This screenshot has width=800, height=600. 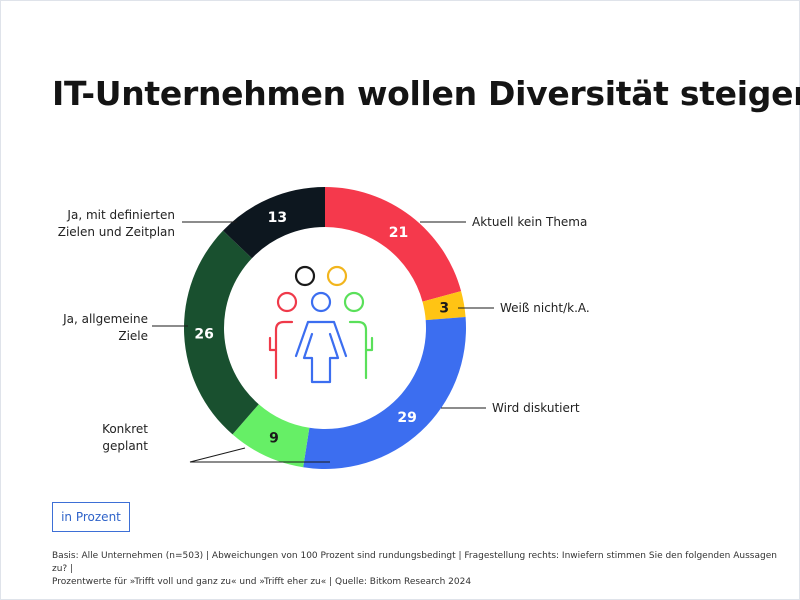 I want to click on slice-ja-allgemeine-ziele, so click(x=221, y=332).